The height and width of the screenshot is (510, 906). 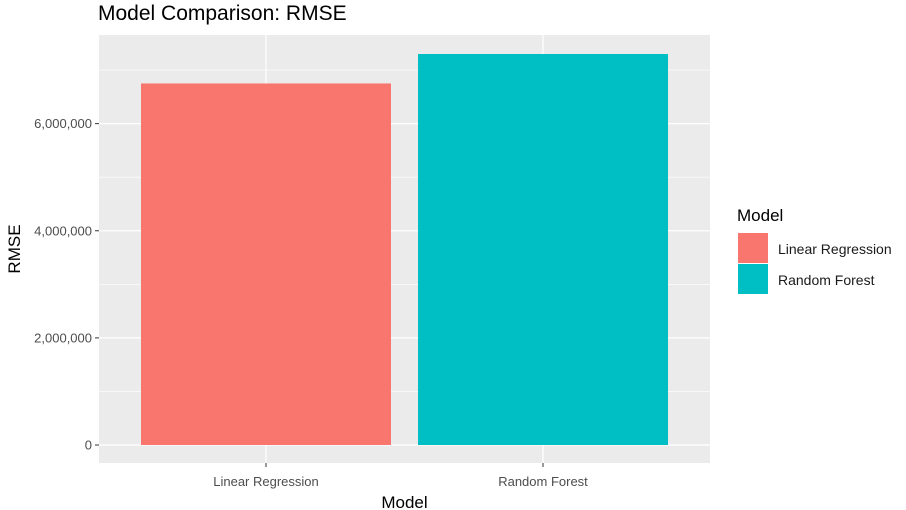 What do you see at coordinates (753, 279) in the screenshot?
I see `legend-key-random-forest` at bounding box center [753, 279].